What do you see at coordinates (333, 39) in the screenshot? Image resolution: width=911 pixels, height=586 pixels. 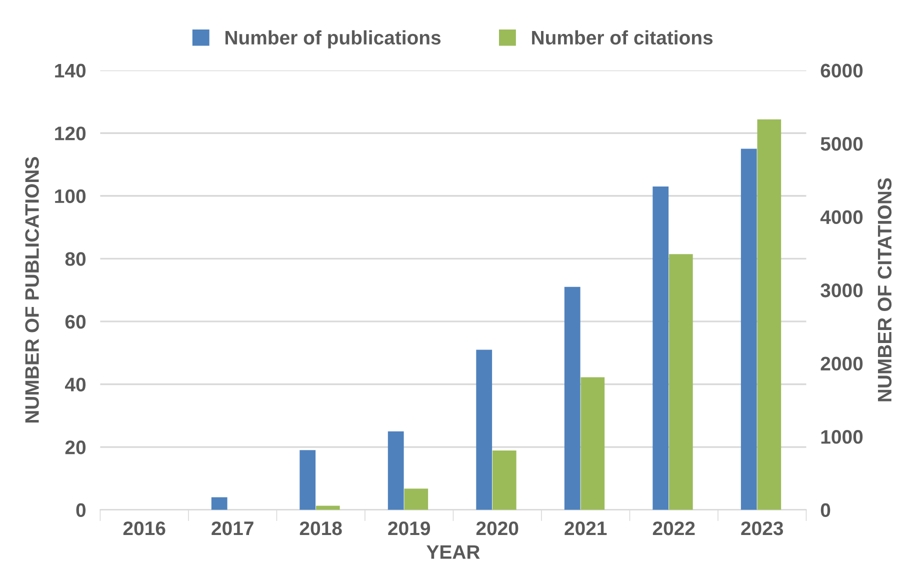 I see `legend-label: Number of publications` at bounding box center [333, 39].